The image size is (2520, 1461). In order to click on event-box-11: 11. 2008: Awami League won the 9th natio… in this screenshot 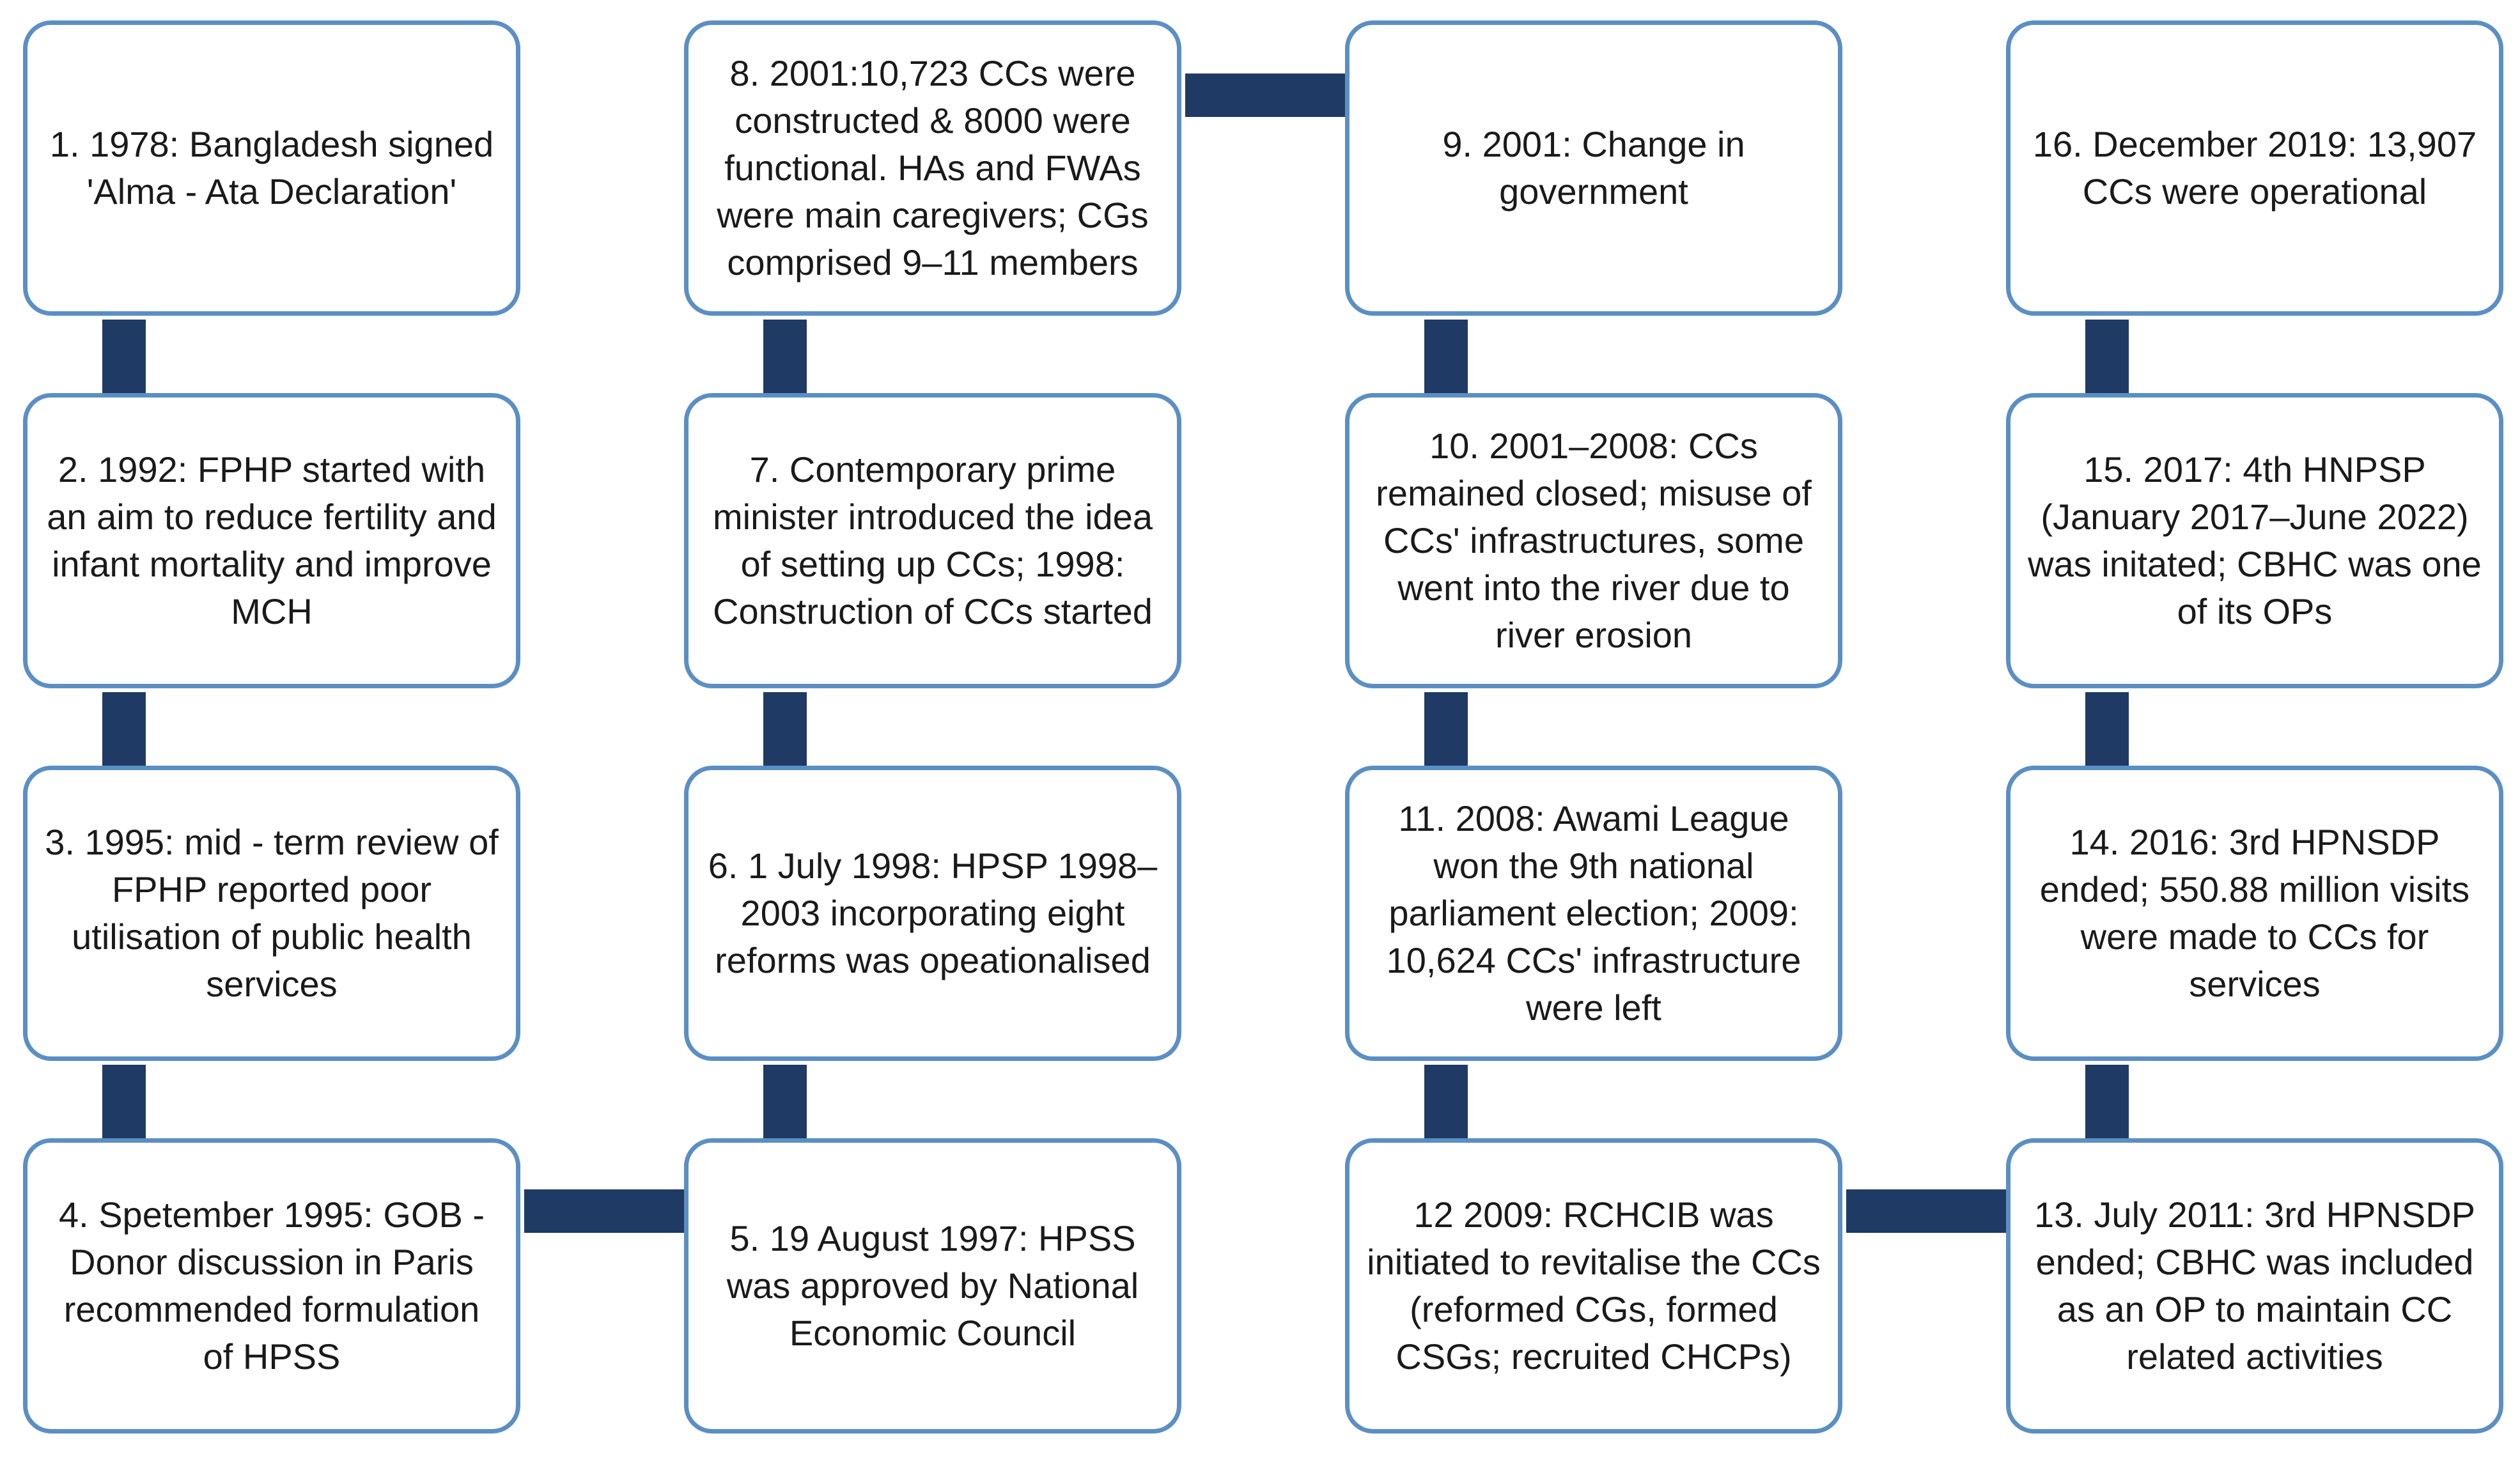, I will do `click(1593, 913)`.